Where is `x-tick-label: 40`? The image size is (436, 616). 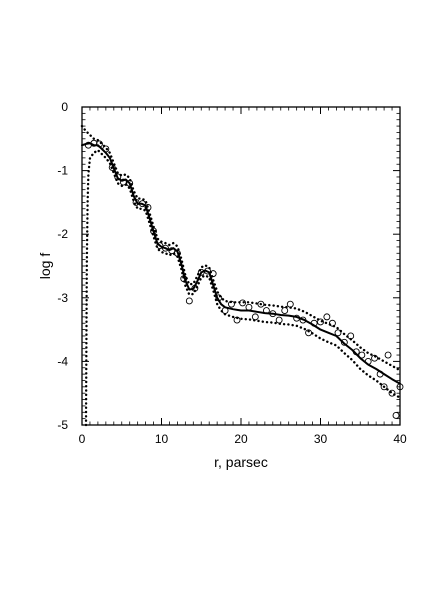 x-tick-label: 40 is located at coordinates (400, 439).